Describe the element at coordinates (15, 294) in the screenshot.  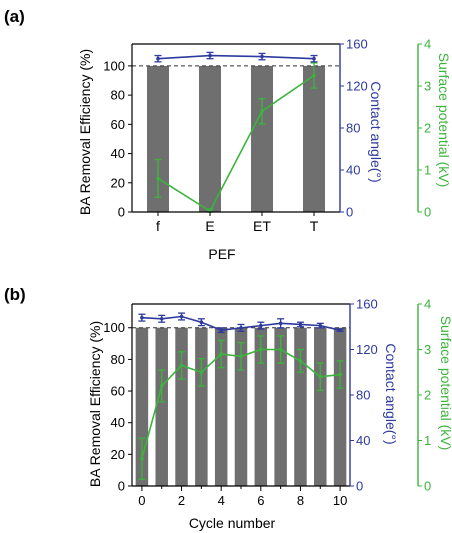
I see `panel-label-b: (b)` at that location.